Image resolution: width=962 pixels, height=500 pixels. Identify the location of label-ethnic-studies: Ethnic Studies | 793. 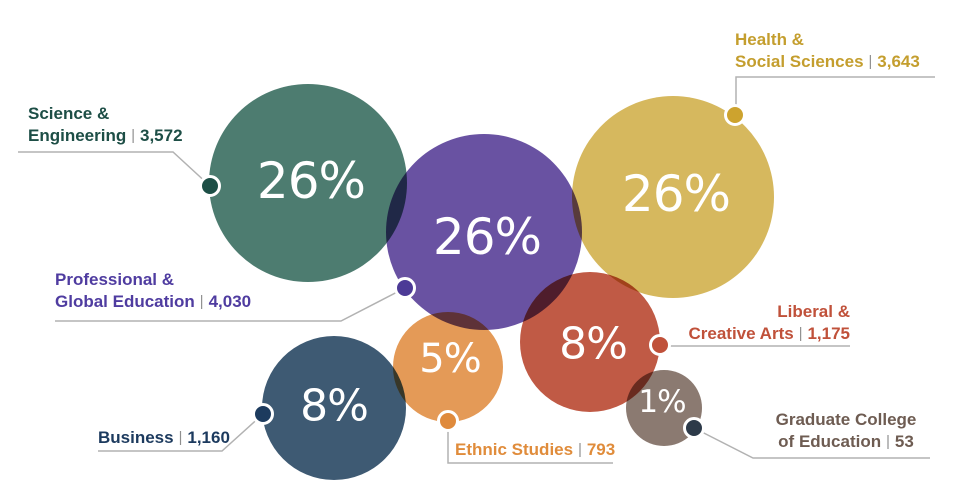
(535, 450).